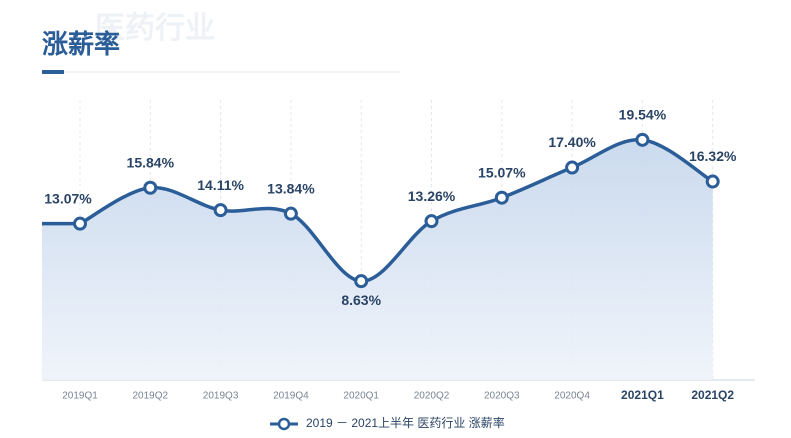  I want to click on data-label: 16.32%, so click(713, 156).